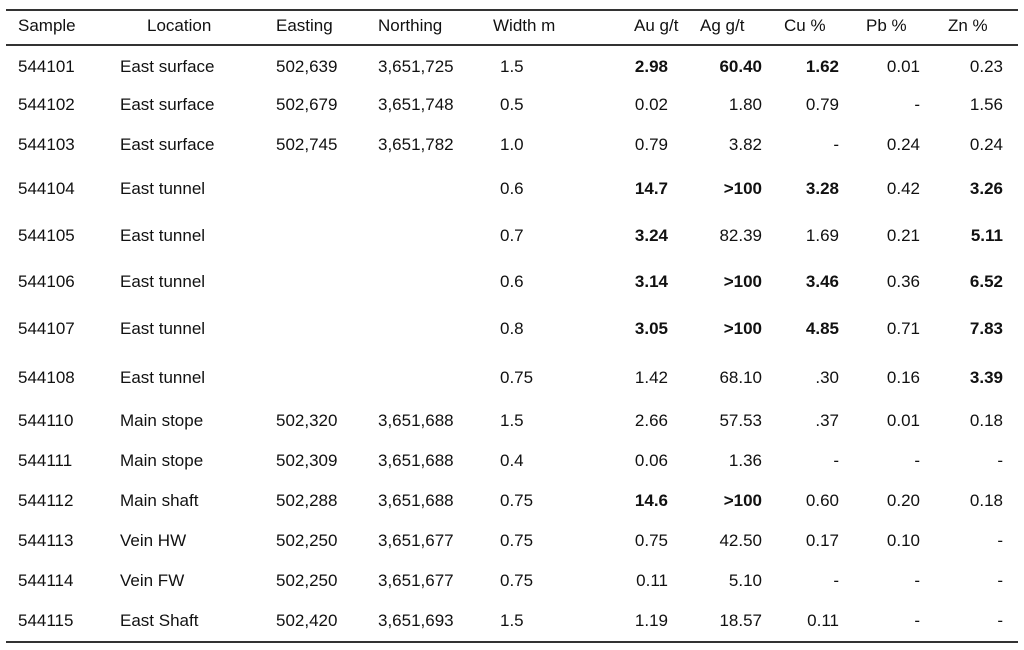 The image size is (1024, 650). I want to click on table-cell: 18.57, so click(740, 620).